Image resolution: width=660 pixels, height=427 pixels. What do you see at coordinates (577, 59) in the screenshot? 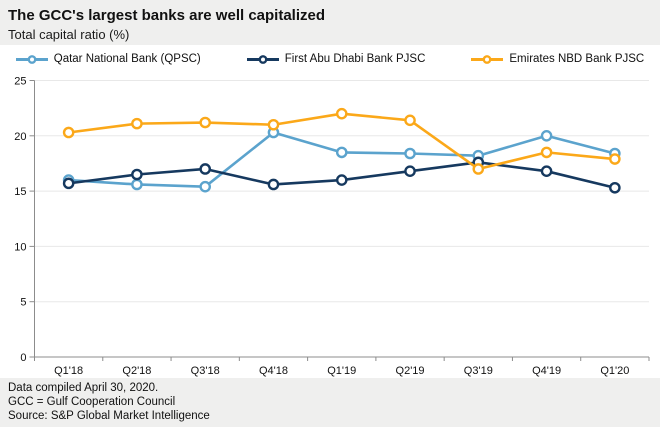
I see `legend-label: Emirates NBD Bank PJSC` at bounding box center [577, 59].